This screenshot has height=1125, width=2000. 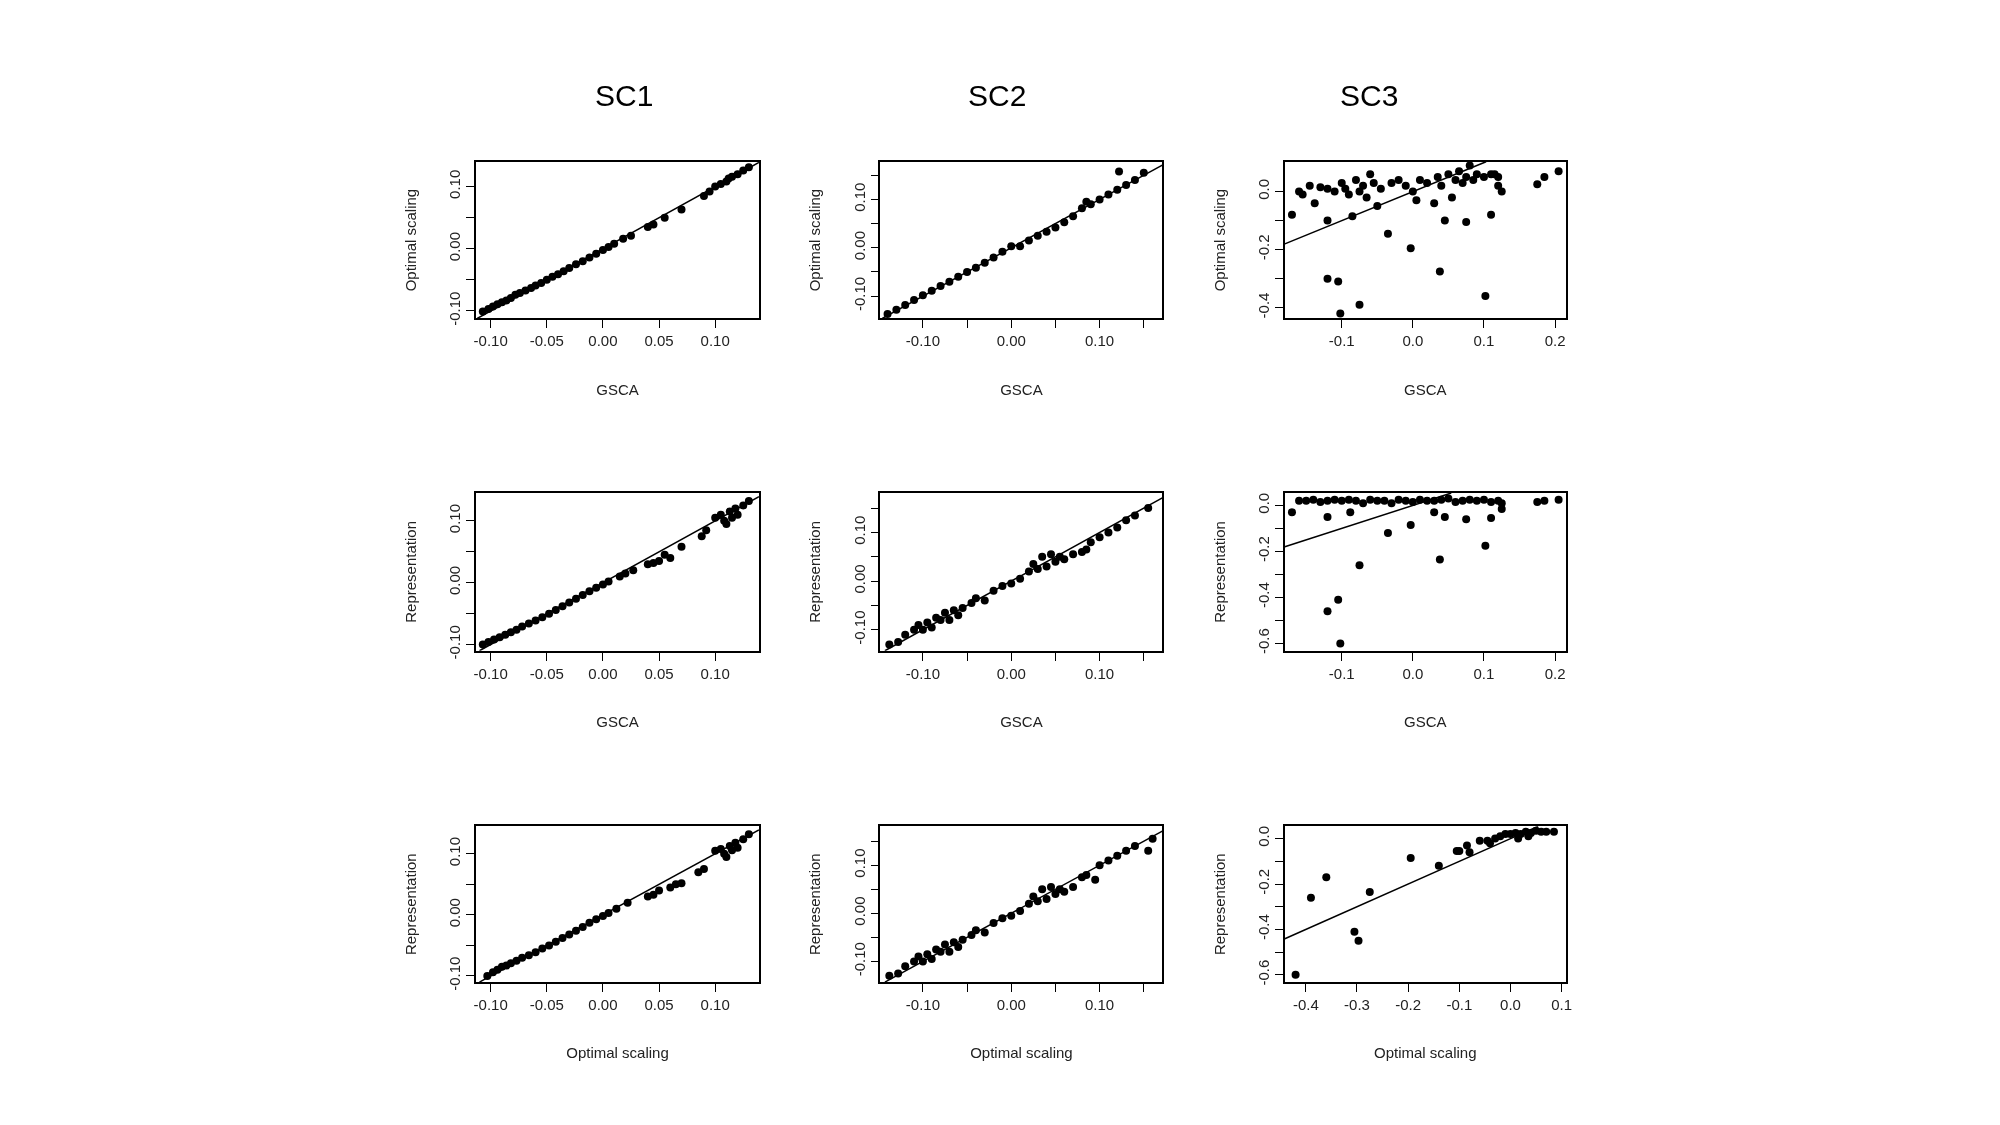 What do you see at coordinates (1369, 95) in the screenshot?
I see `chart-title: SC3` at bounding box center [1369, 95].